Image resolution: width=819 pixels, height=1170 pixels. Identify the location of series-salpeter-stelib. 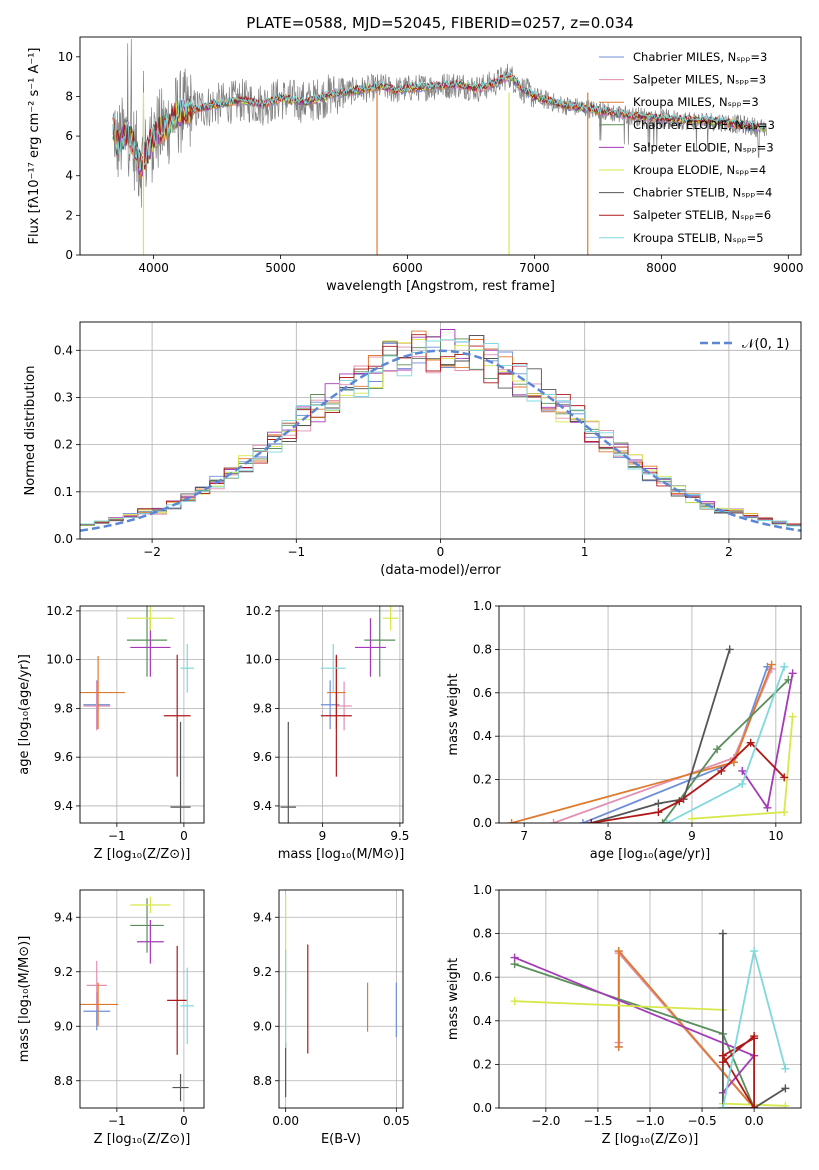
(688, 780).